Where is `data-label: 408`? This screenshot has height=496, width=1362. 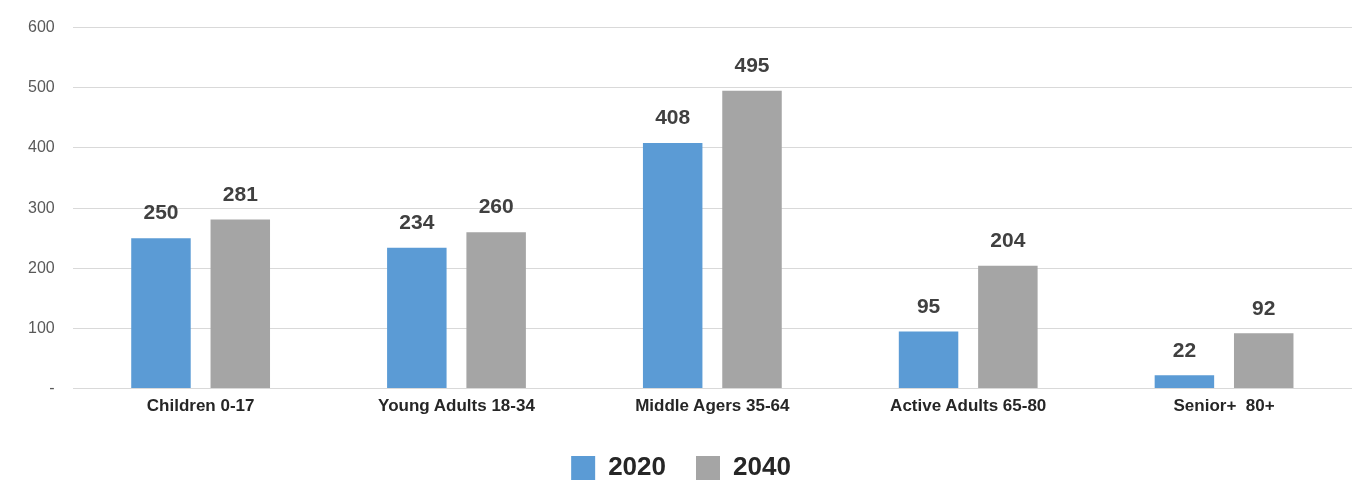
data-label: 408 is located at coordinates (673, 117).